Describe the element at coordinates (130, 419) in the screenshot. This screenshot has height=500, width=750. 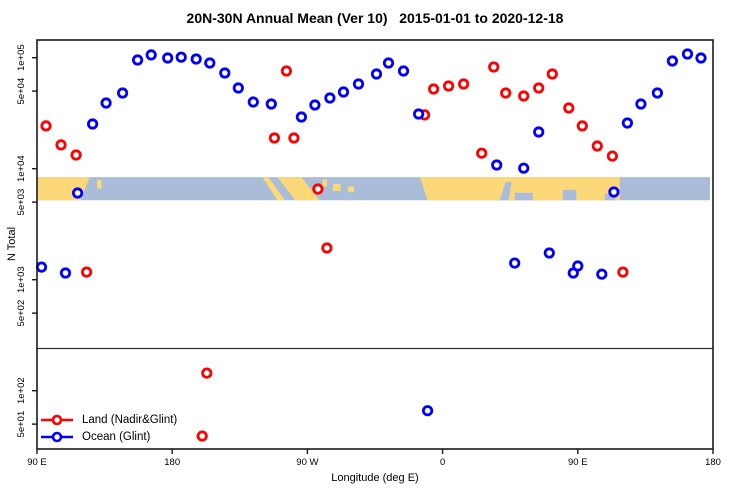
I see `legend-label-land: Land (Nadir&Glint)` at that location.